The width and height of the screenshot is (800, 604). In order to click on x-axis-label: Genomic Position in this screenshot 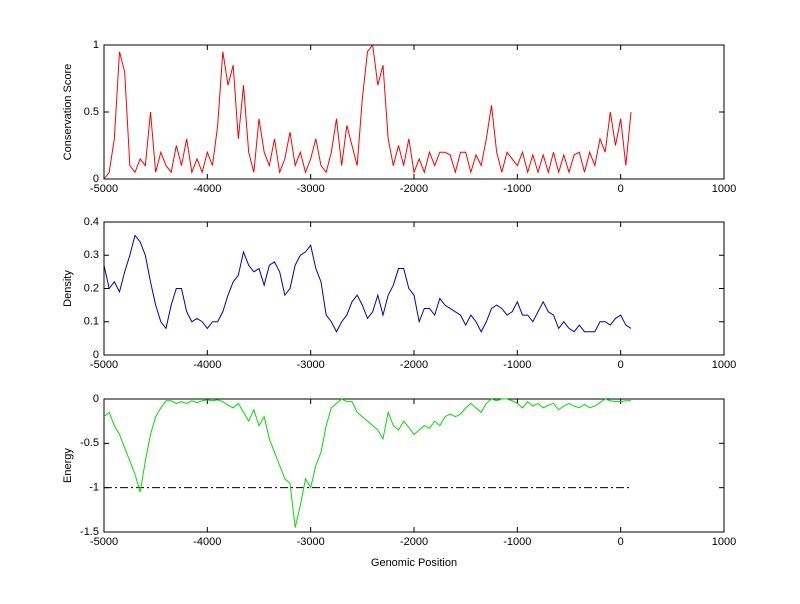, I will do `click(414, 563)`.